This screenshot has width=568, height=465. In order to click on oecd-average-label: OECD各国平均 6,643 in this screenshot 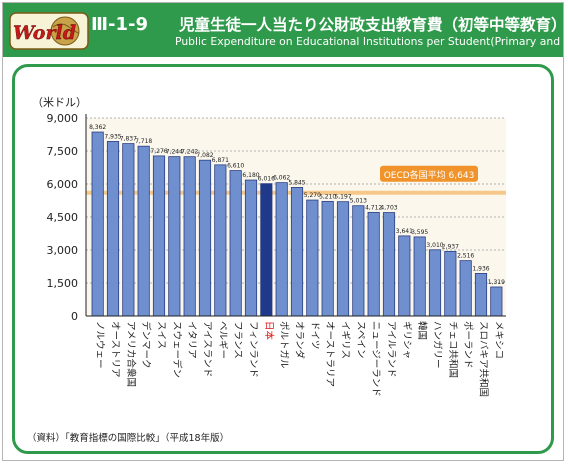, I will do `click(429, 175)`.